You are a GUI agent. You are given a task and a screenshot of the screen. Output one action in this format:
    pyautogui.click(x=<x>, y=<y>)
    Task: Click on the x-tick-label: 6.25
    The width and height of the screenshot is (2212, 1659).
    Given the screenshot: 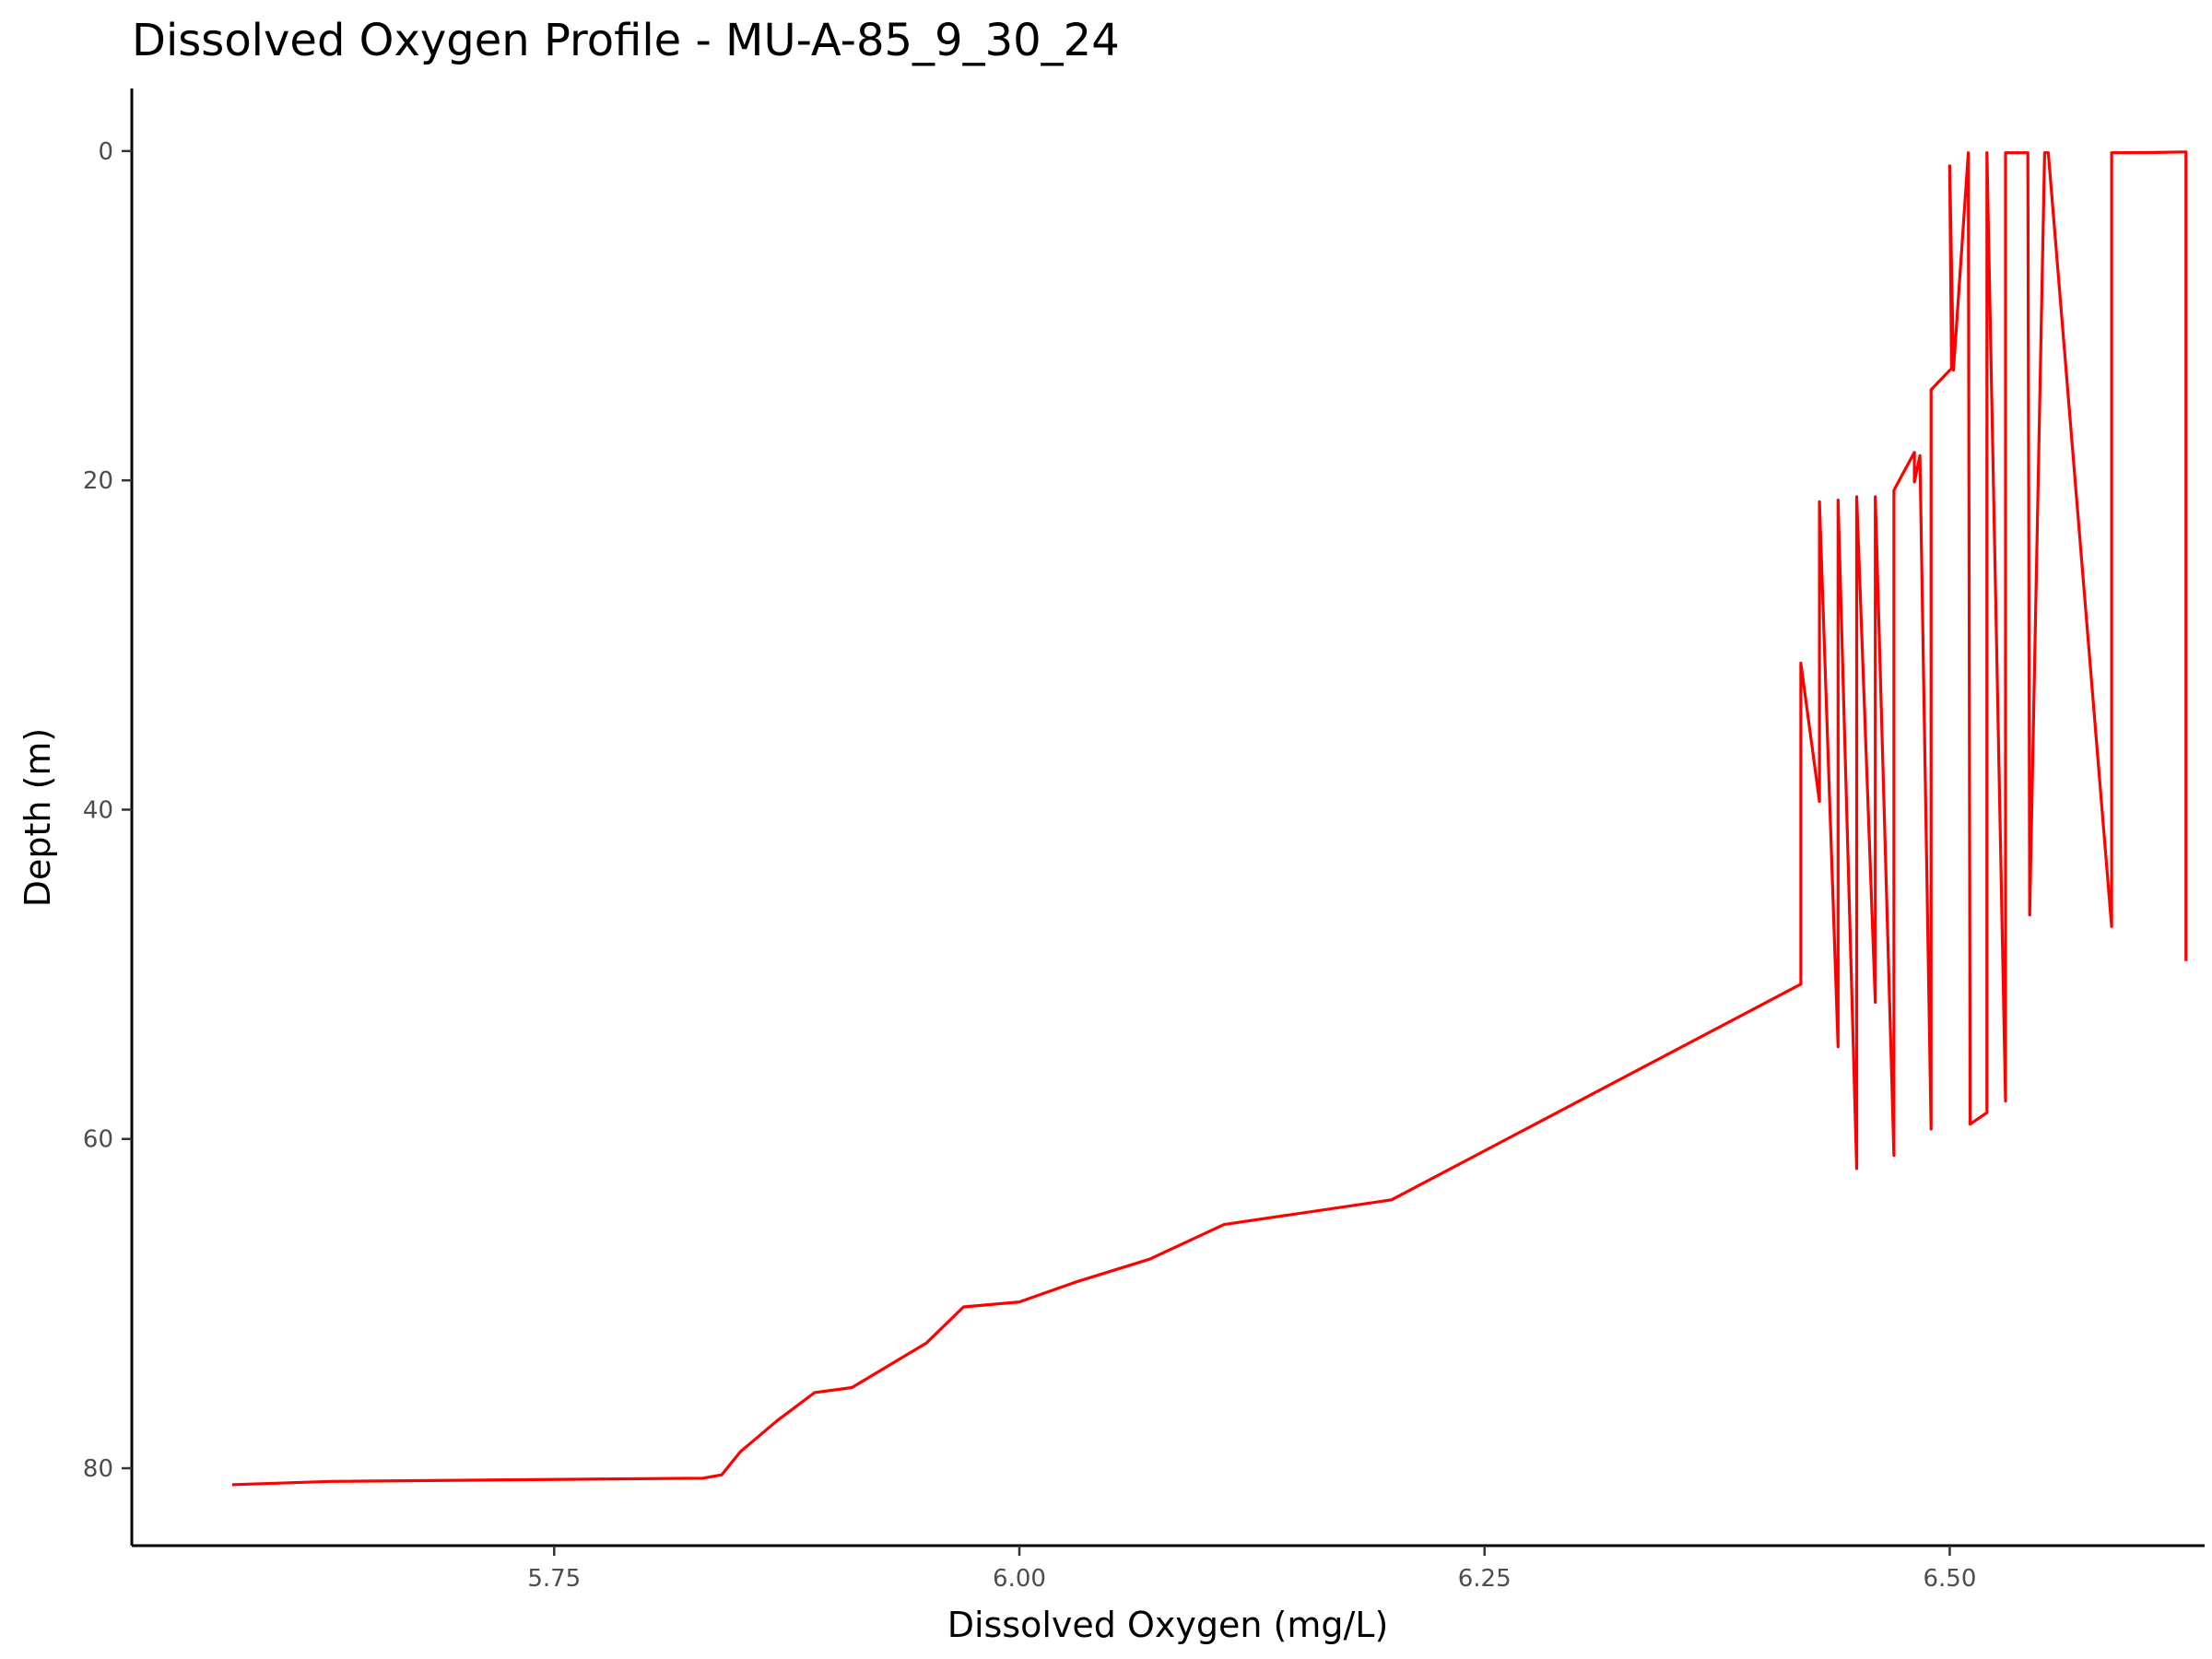 What is the action you would take?
    pyautogui.click(x=1485, y=1579)
    